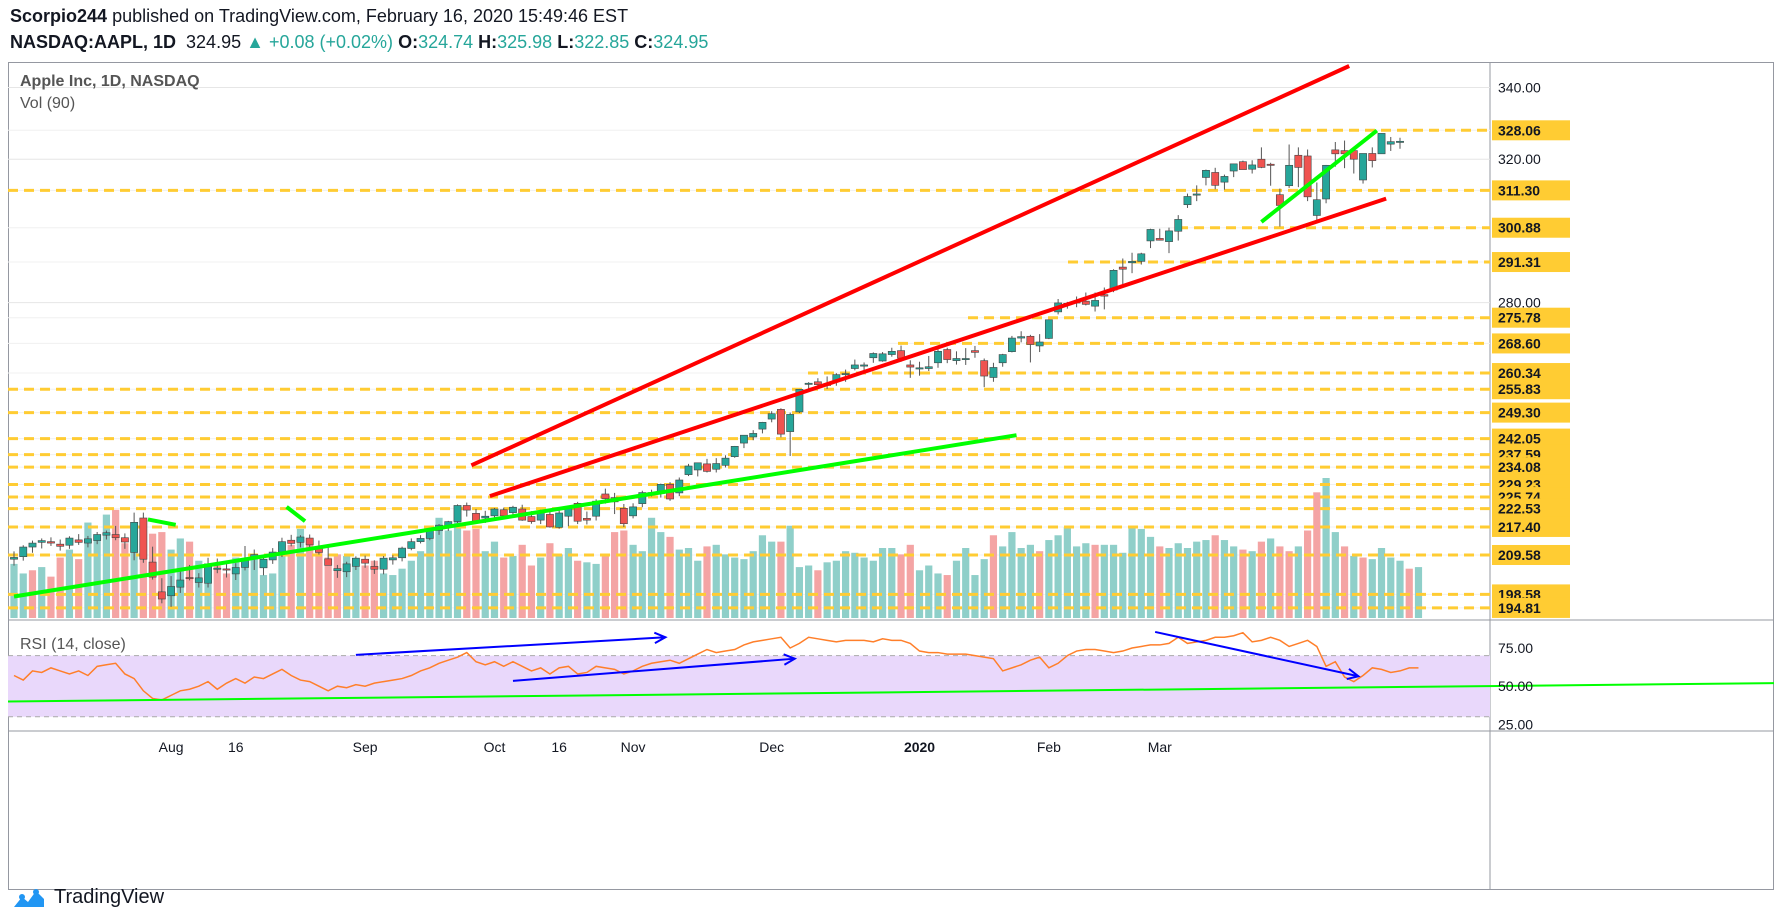  I want to click on time-axis-label: 2020, so click(919, 747).